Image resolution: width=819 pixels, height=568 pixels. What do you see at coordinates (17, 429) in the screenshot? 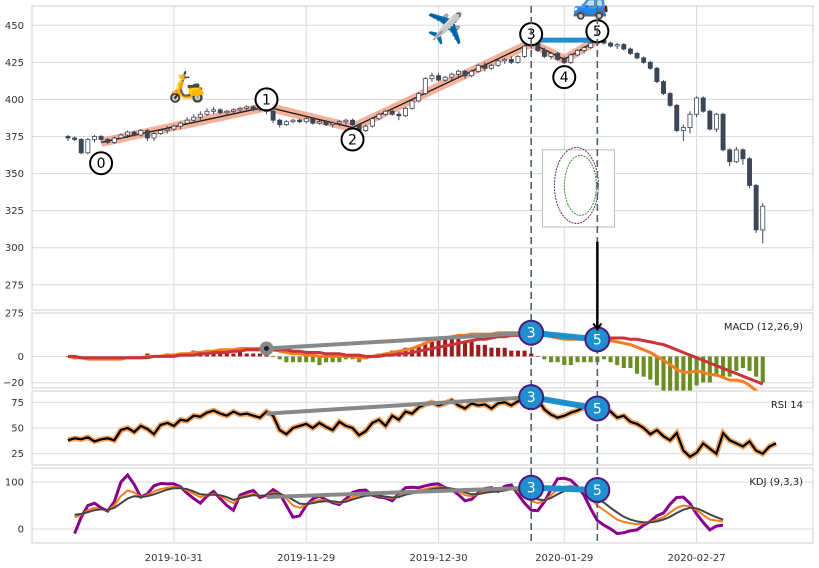
I see `y-tick-label: 50` at bounding box center [17, 429].